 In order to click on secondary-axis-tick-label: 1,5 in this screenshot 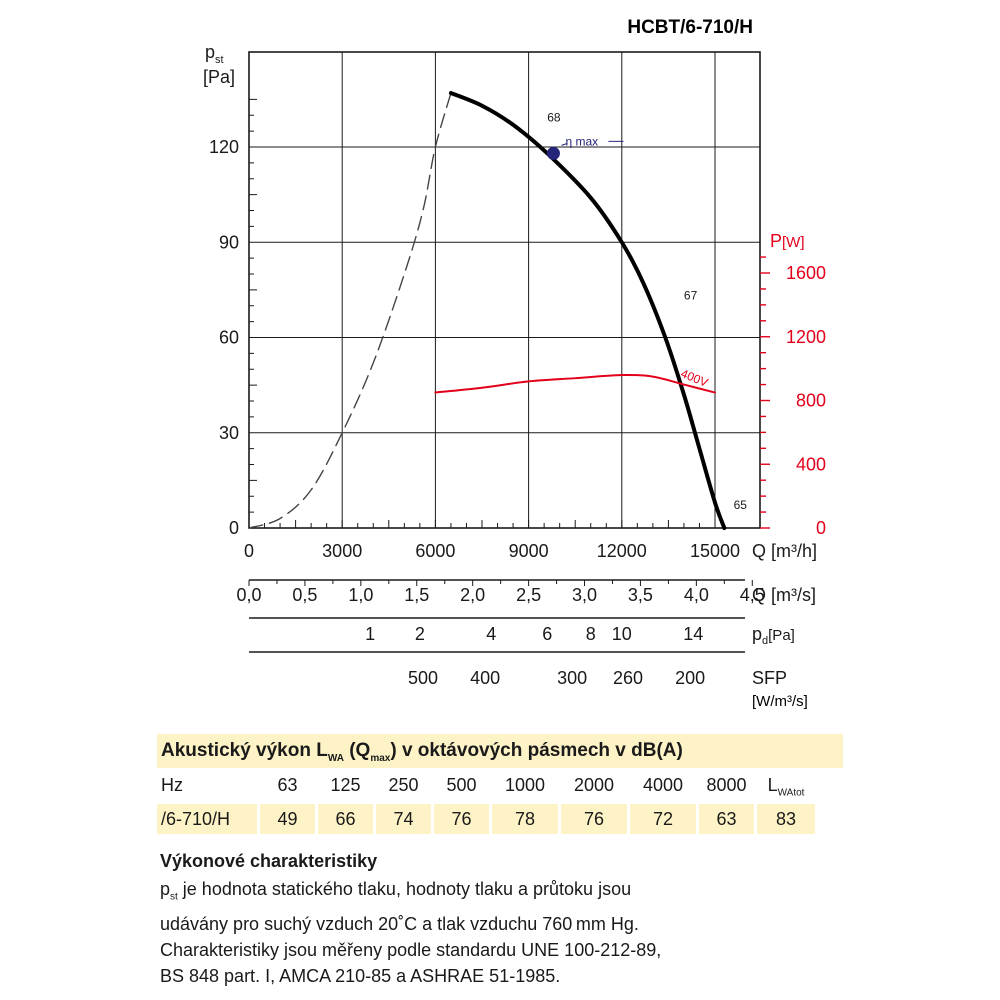, I will do `click(416, 595)`.